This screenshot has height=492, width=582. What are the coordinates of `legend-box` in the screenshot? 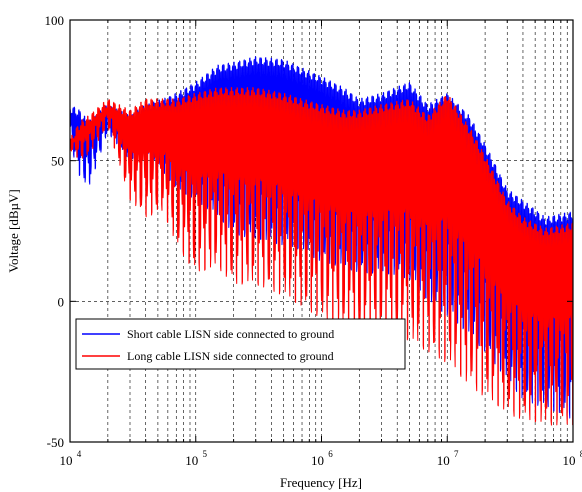 It's located at (240, 344).